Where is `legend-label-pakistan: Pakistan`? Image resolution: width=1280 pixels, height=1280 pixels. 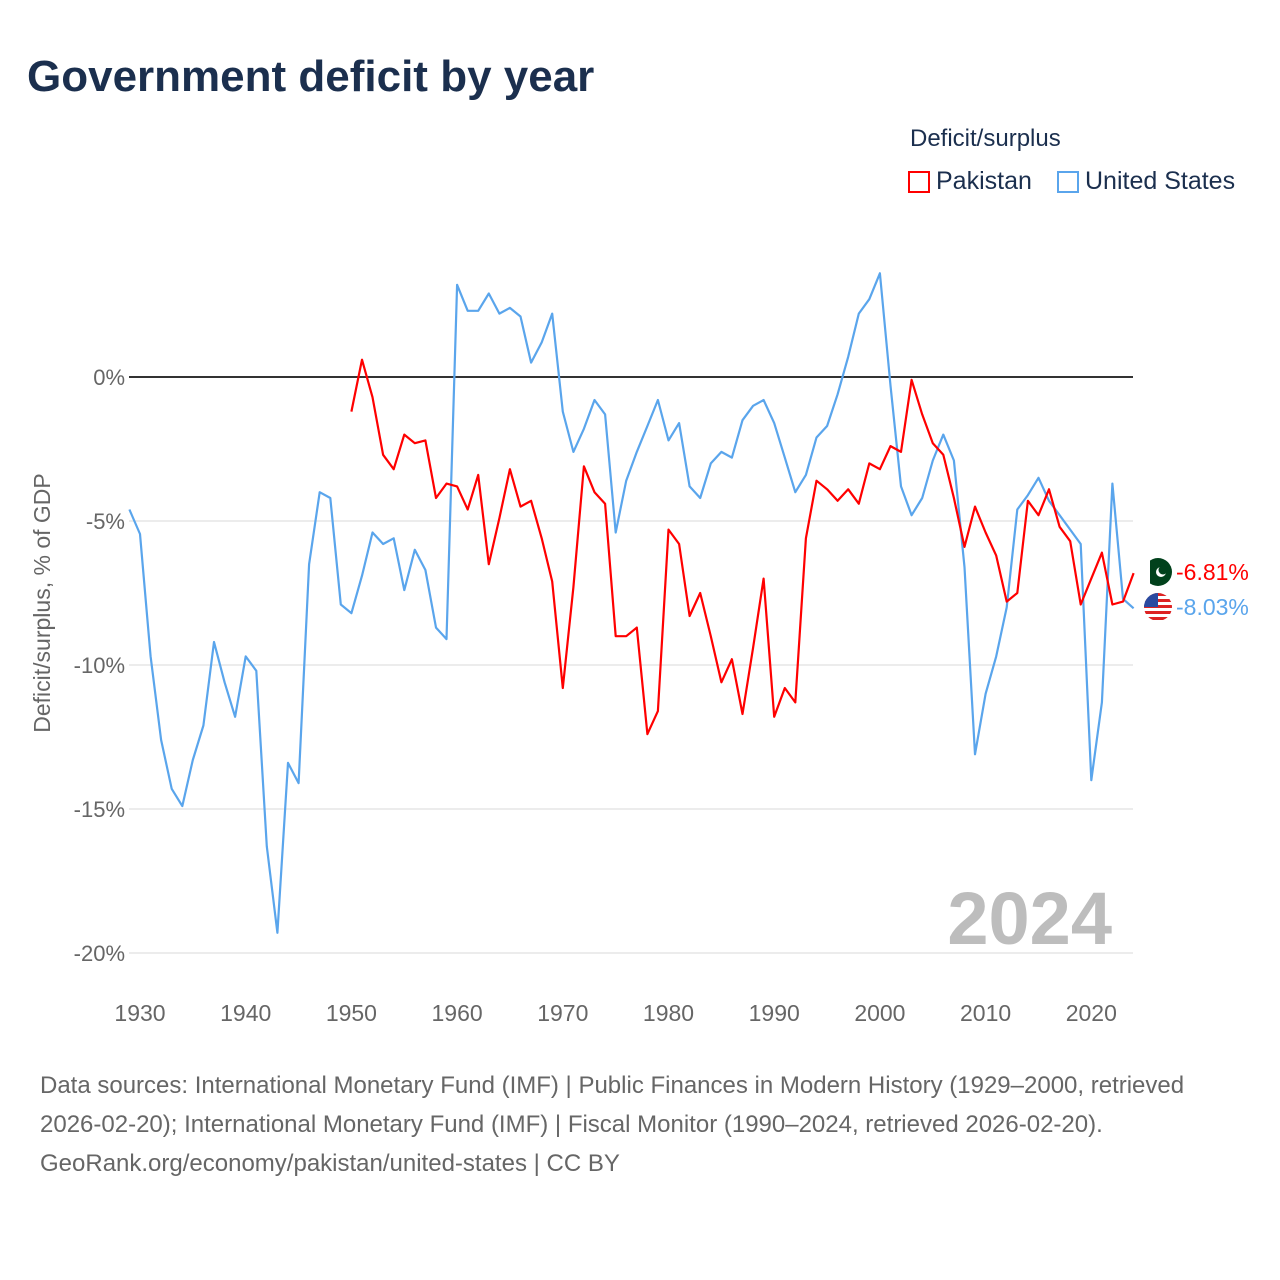
legend-label-pakistan: Pakistan is located at coordinates (984, 181).